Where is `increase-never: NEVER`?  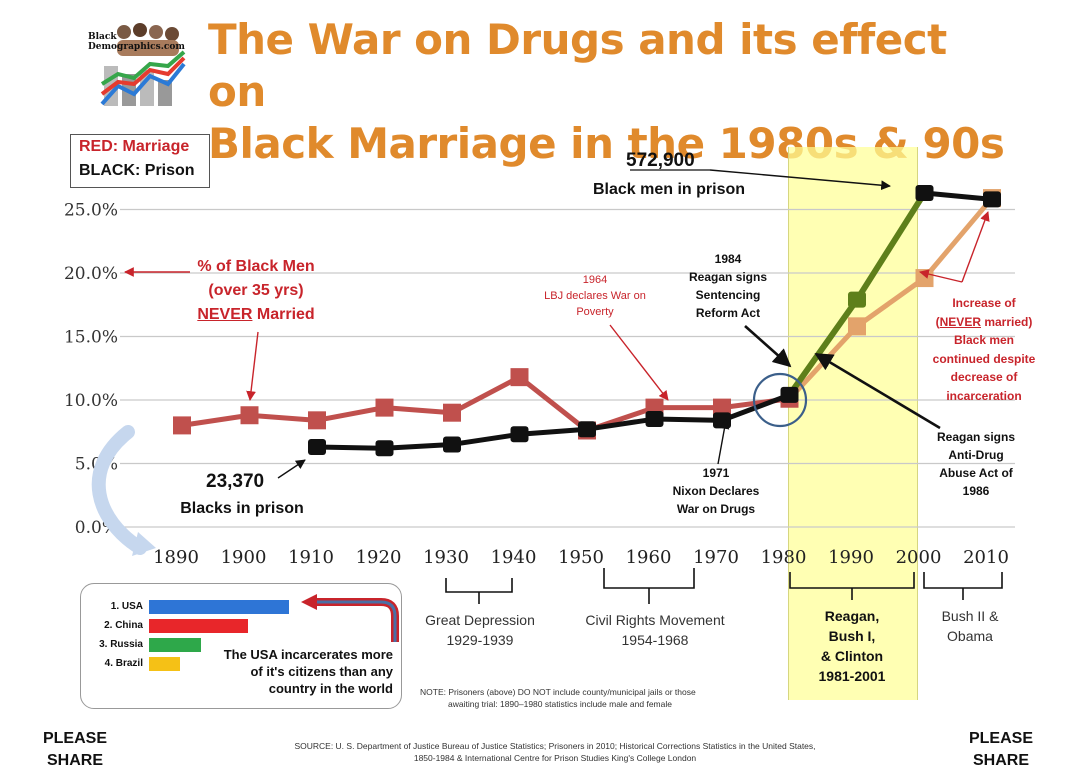 increase-never: NEVER is located at coordinates (960, 321).